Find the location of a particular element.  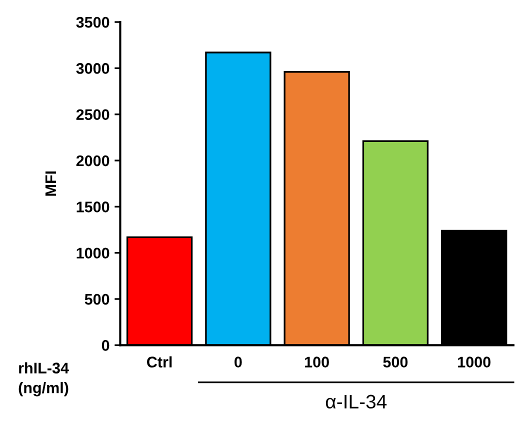

x-tick-label: 100 is located at coordinates (317, 362).